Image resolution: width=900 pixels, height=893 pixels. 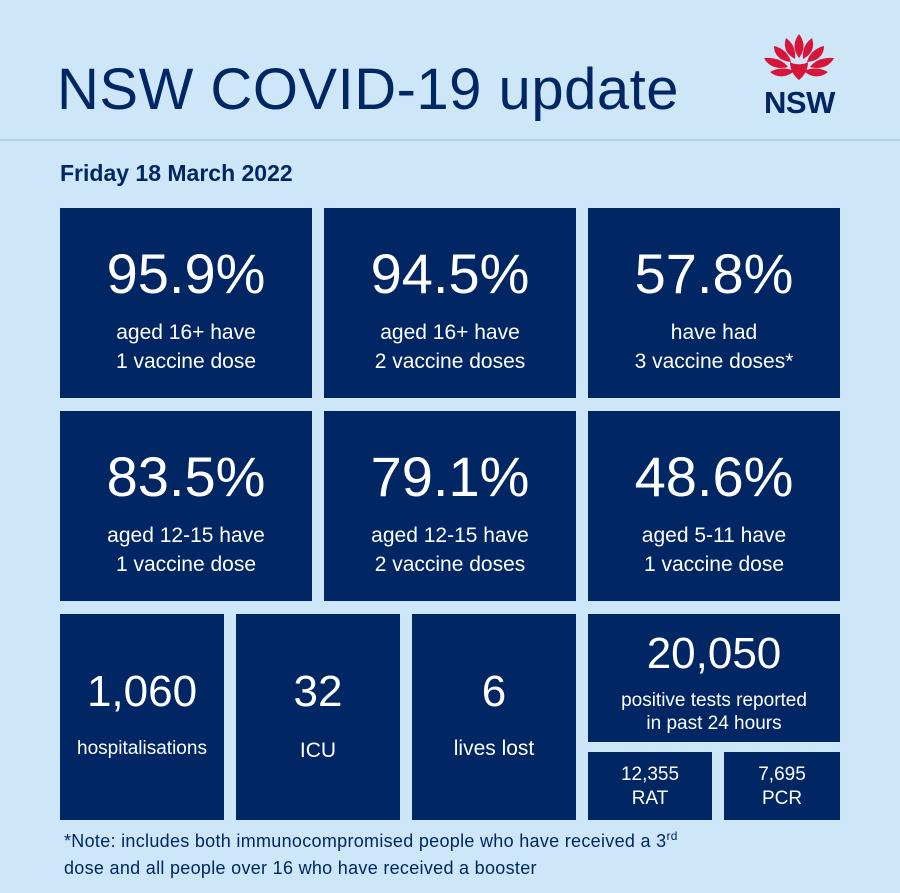 What do you see at coordinates (368, 89) in the screenshot?
I see `page-title: NSW COVID-19 update` at bounding box center [368, 89].